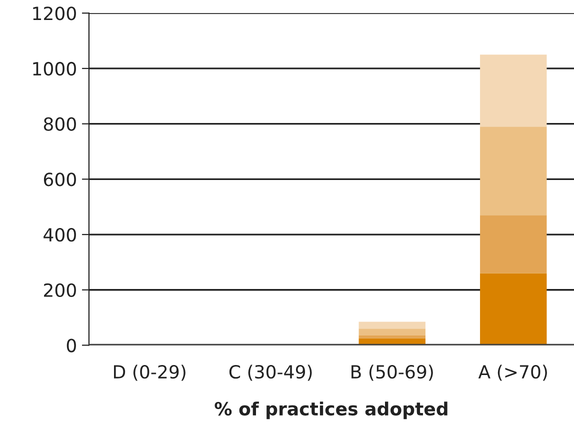  I want to click on y-tick-label: 1200, so click(54, 13).